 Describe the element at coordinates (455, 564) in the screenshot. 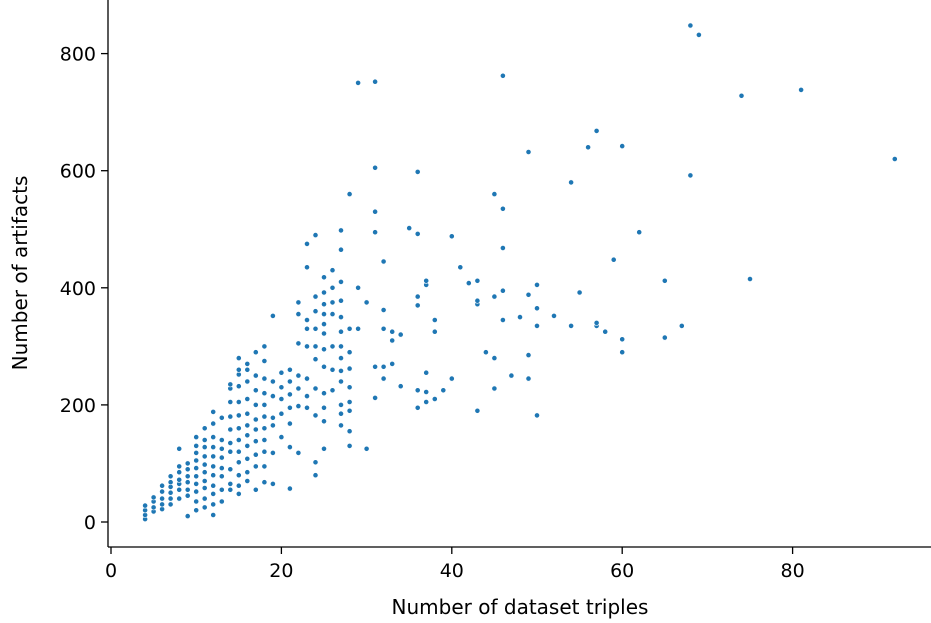

I see `x-axis-ticks: 0 20 40 60 80` at that location.